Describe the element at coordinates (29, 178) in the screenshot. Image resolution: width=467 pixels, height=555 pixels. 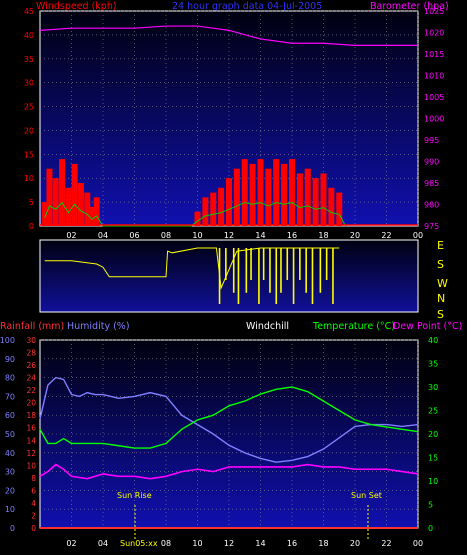
I see `wind-tick-label: 10` at that location.